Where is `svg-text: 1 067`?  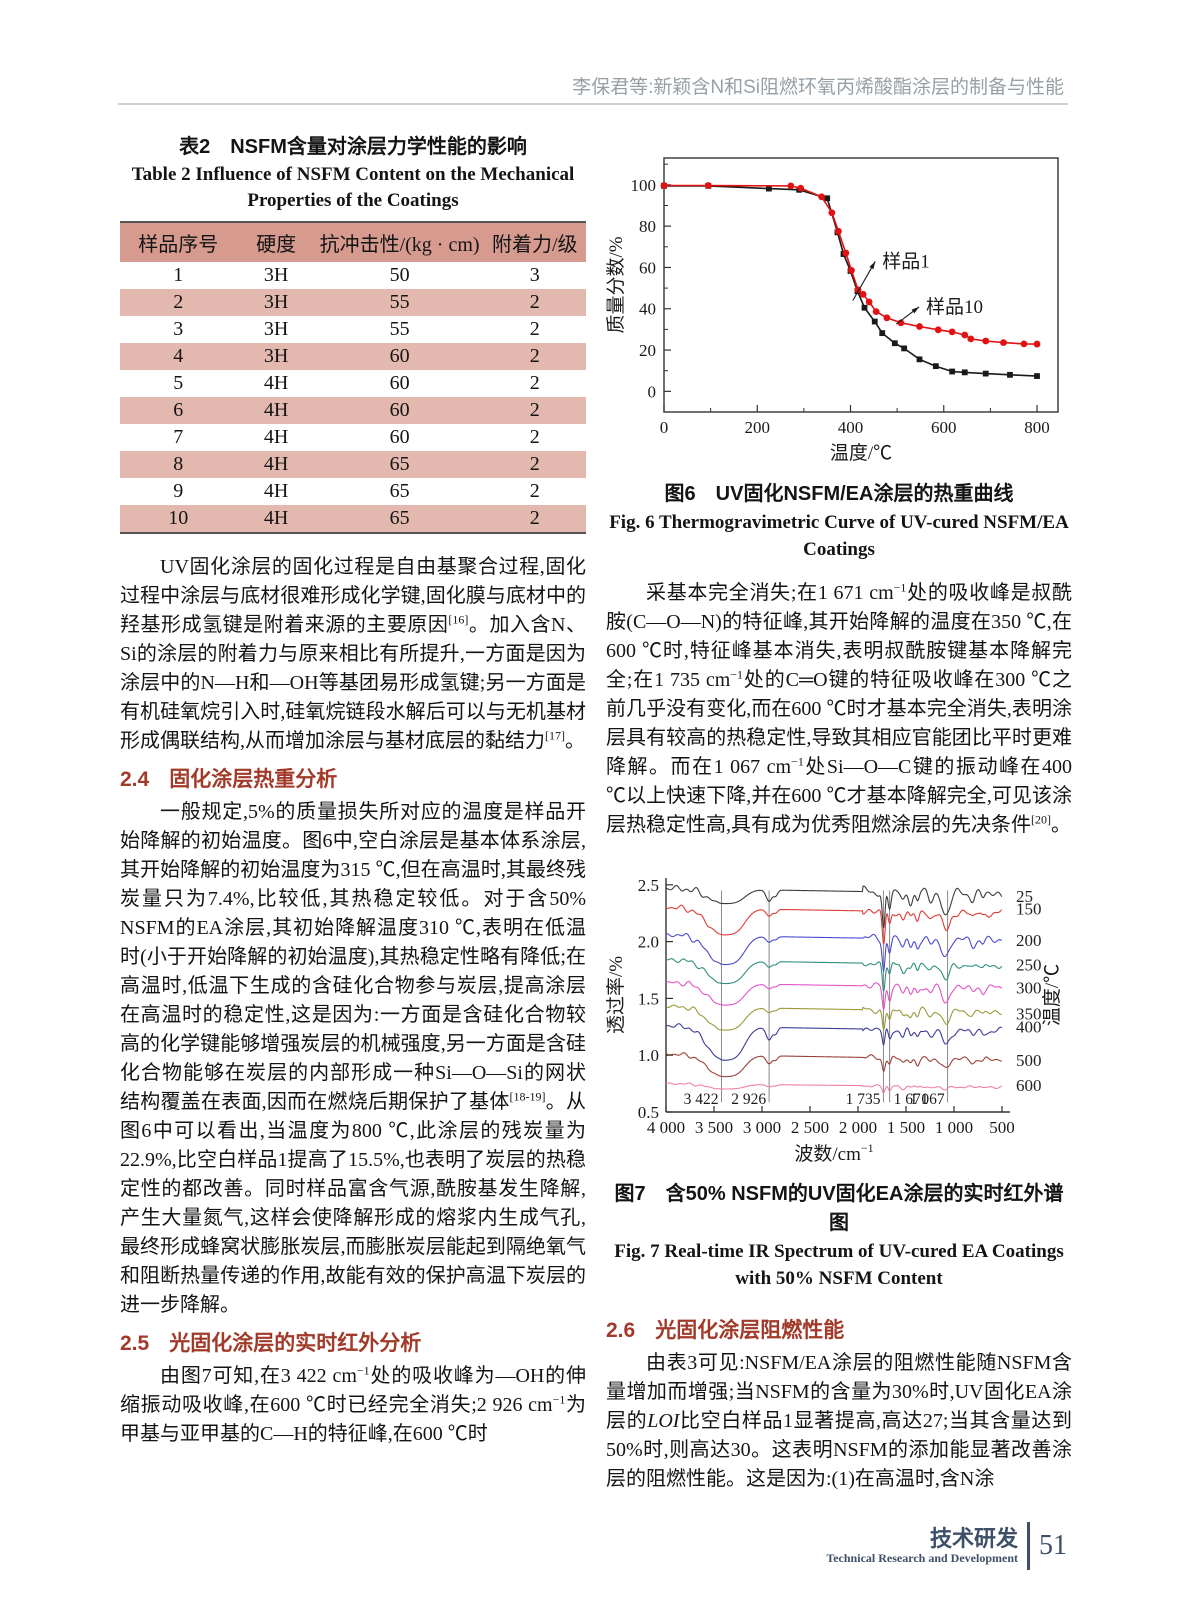
svg-text: 1 067 is located at coordinates (927, 1099).